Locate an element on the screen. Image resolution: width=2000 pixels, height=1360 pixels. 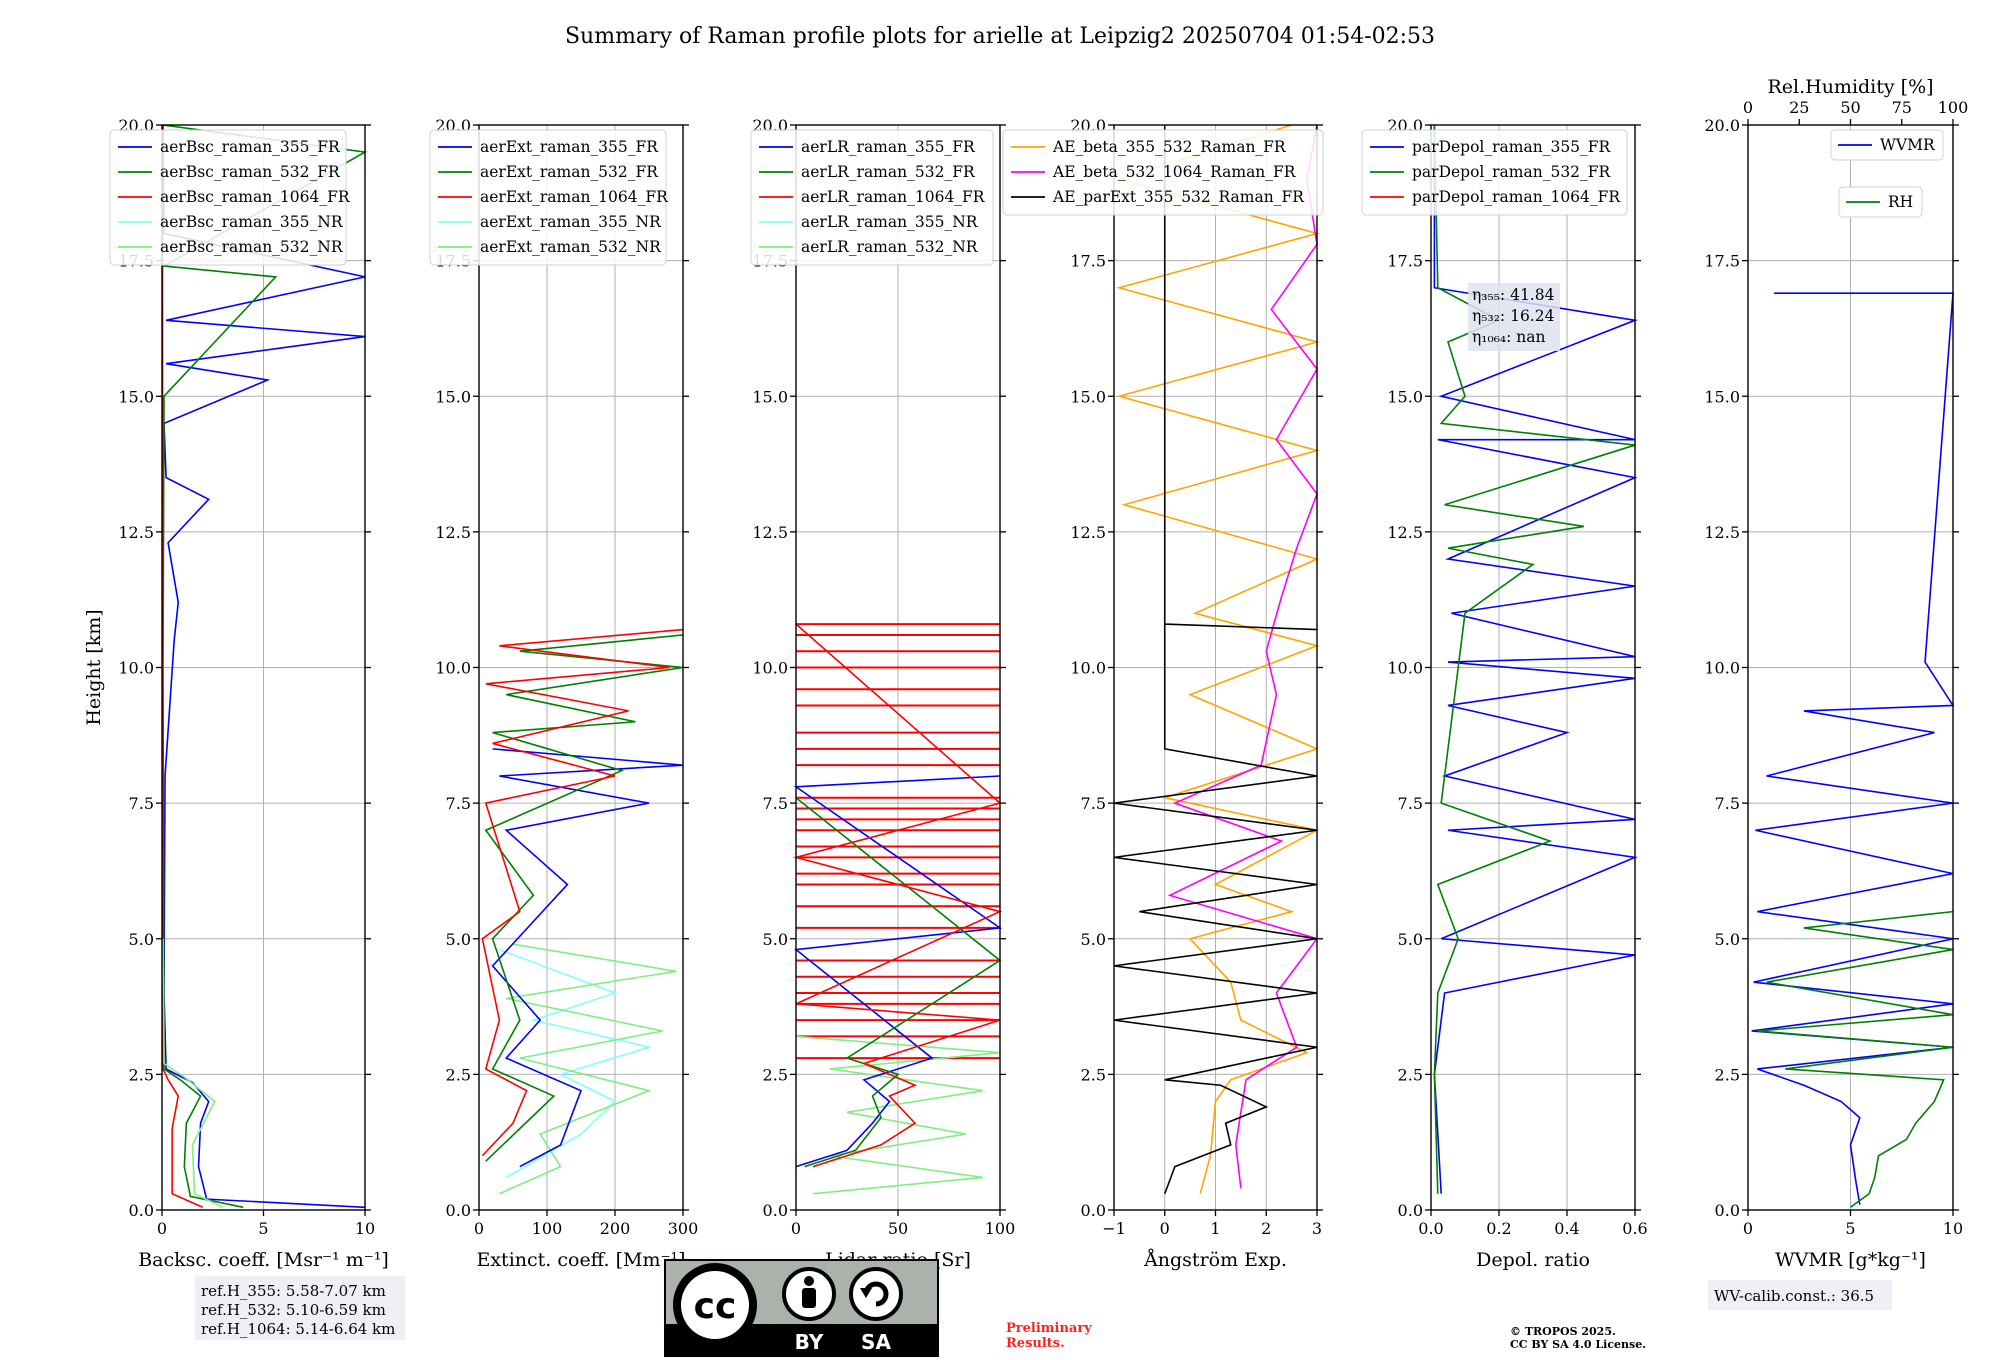
x-axis-label: WVMR [g*kg⁻¹] is located at coordinates (1850, 1260).